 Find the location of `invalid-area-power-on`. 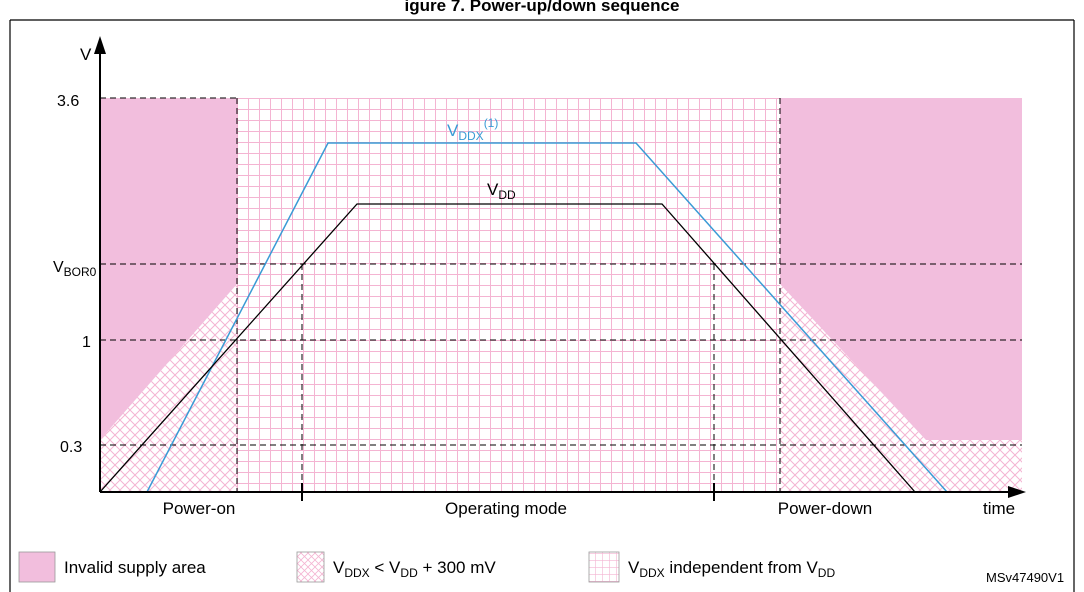

invalid-area-power-on is located at coordinates (168, 269).